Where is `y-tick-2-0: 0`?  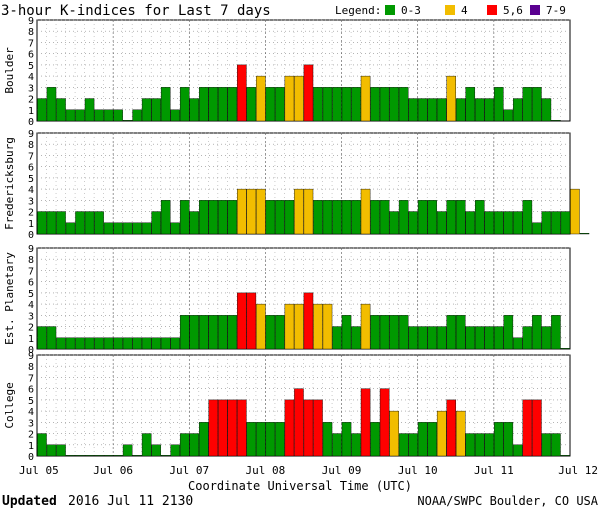 y-tick-2-0: 0 is located at coordinates (31, 350).